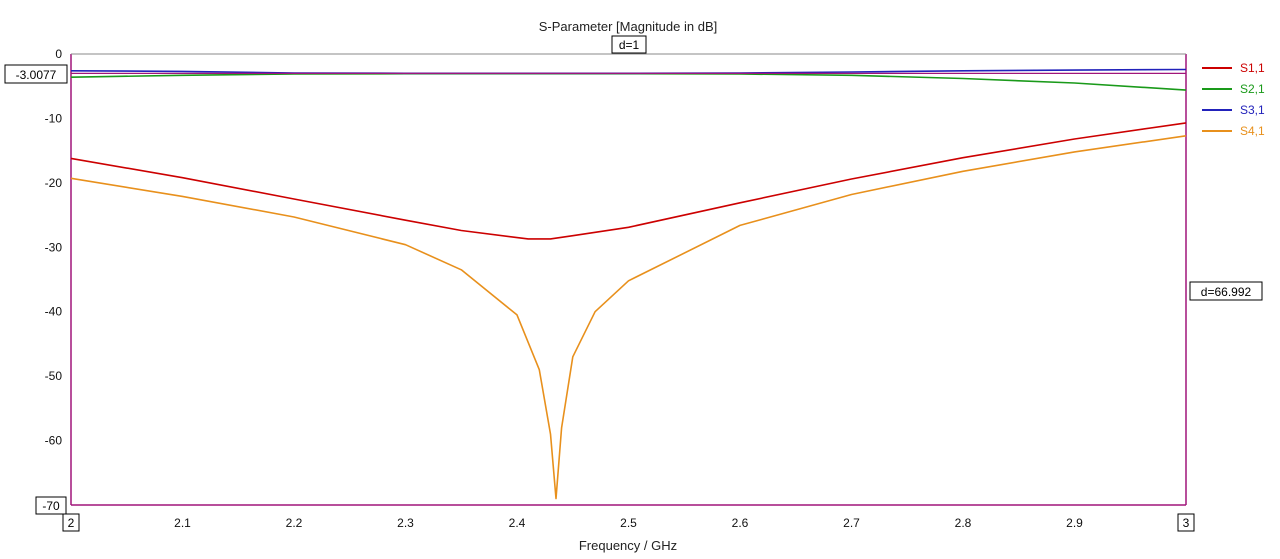 The width and height of the screenshot is (1280, 559). What do you see at coordinates (182, 523) in the screenshot?
I see `x-tick-label: 2.1` at bounding box center [182, 523].